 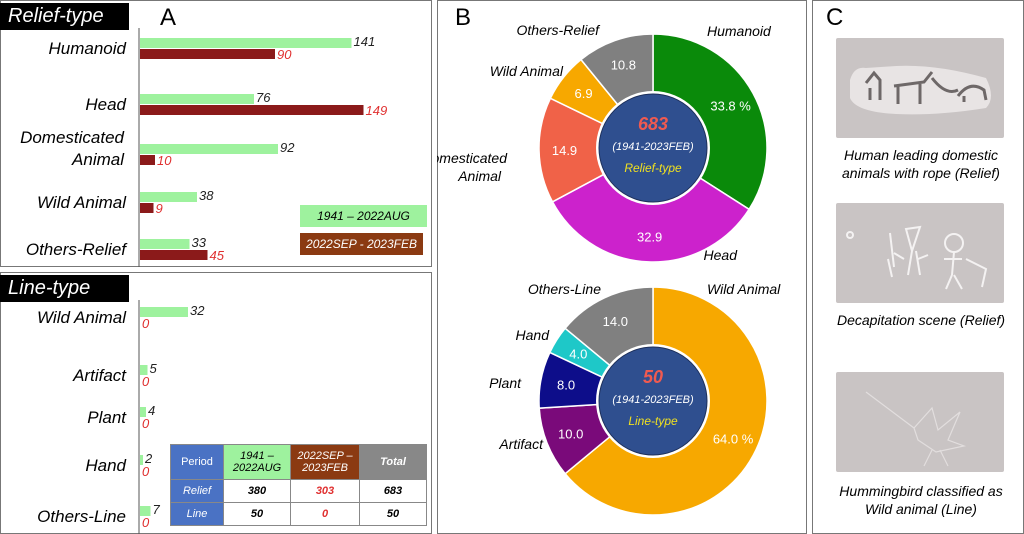 What do you see at coordinates (566, 384) in the screenshot?
I see `line-plant-value-label: 8.0` at bounding box center [566, 384].